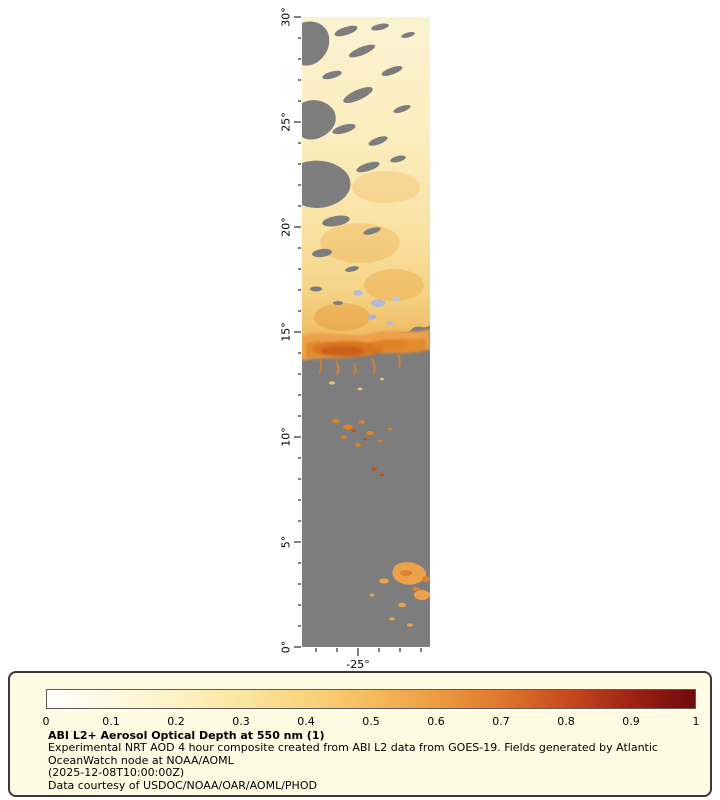  What do you see at coordinates (362, 448) in the screenshot?
I see `speckle-cluster-layer` at bounding box center [362, 448].